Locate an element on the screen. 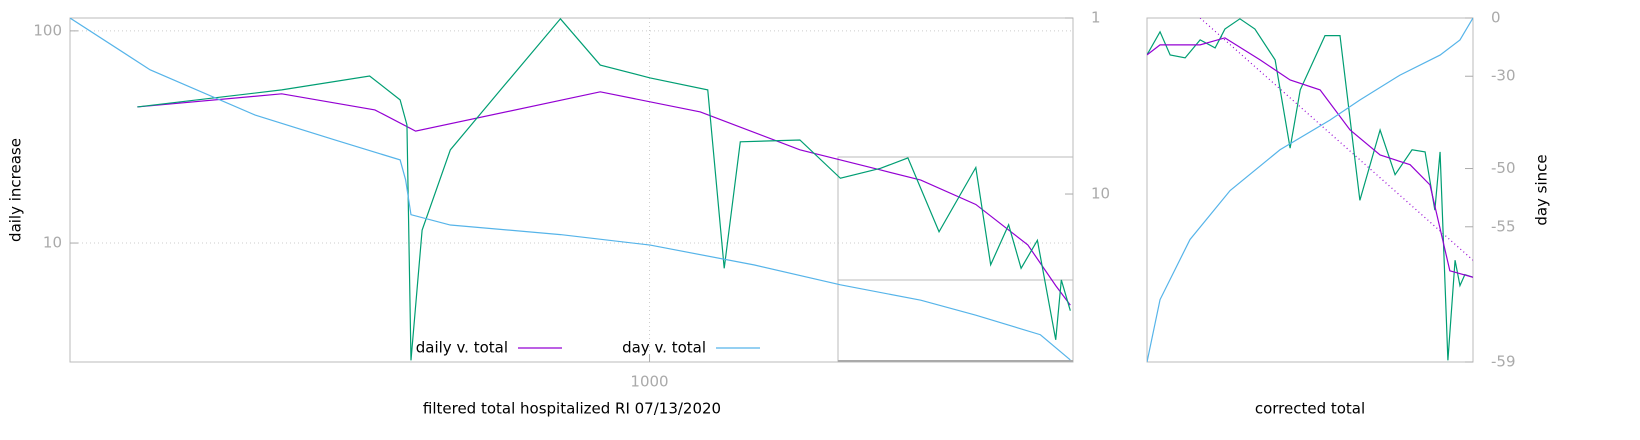 Image resolution: width=1640 pixels, height=440 pixels. legend-label: day v. total is located at coordinates (664, 348).